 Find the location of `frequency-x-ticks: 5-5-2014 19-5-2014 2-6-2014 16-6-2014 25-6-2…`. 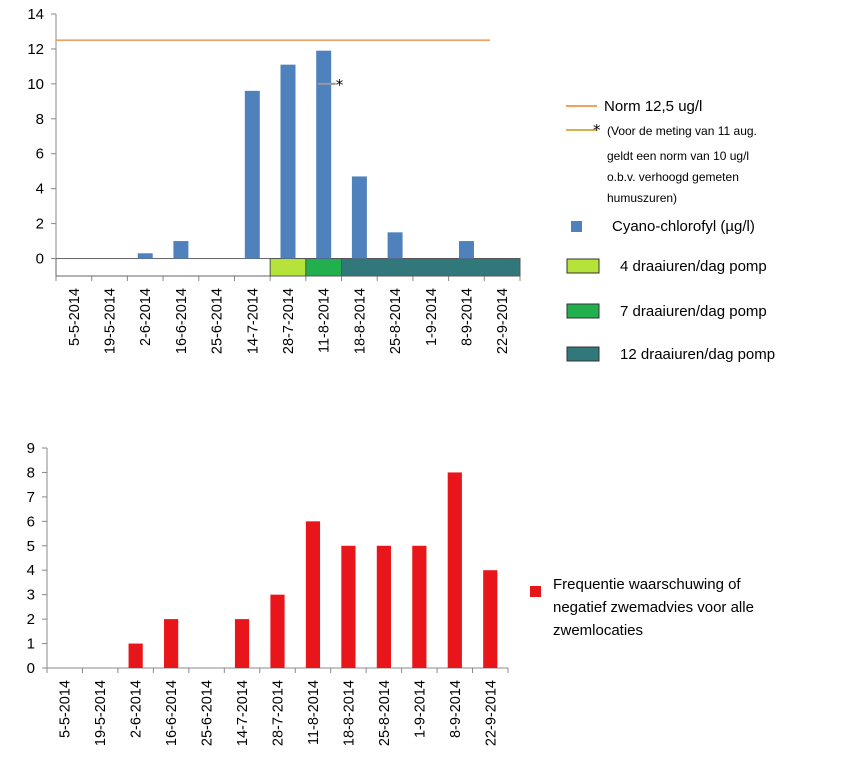

frequency-x-ticks: 5-5-2014 19-5-2014 2-6-2014 16-6-2014 25-6-2… is located at coordinates (279, 713).